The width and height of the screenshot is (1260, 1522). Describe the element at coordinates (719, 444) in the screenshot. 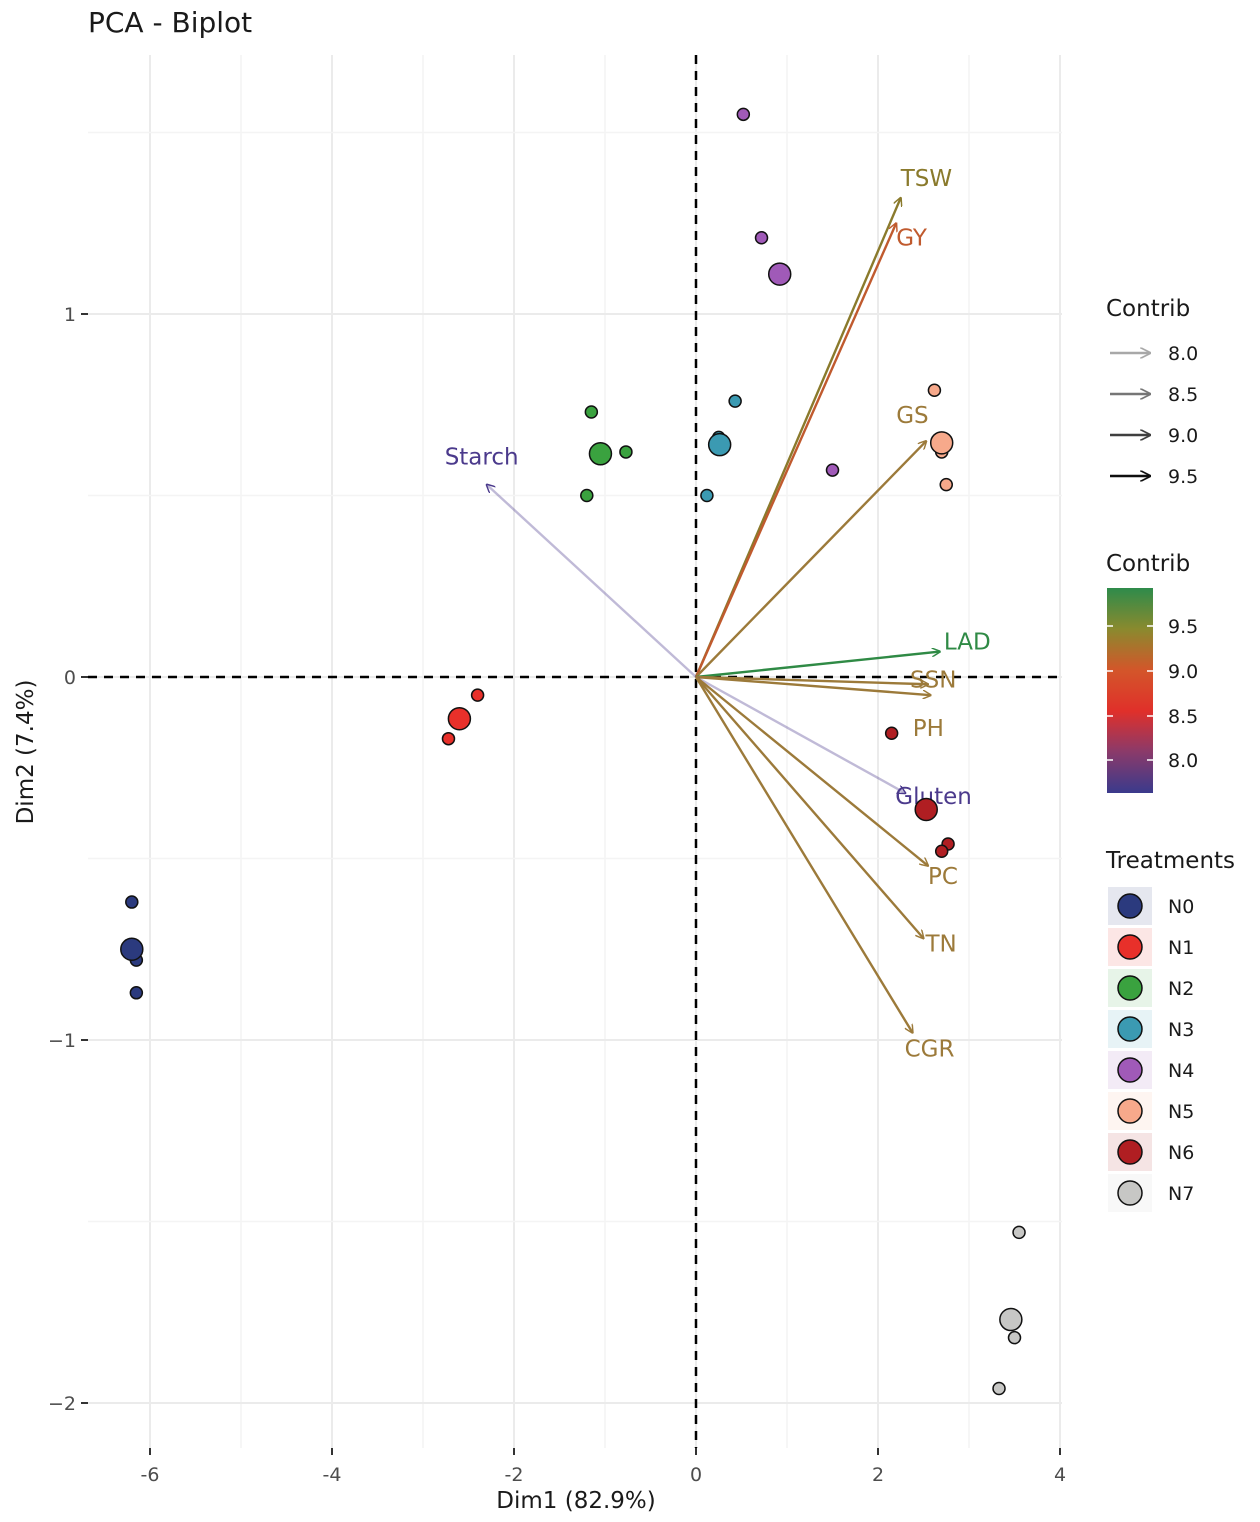

I see `centroid-point-n3` at that location.